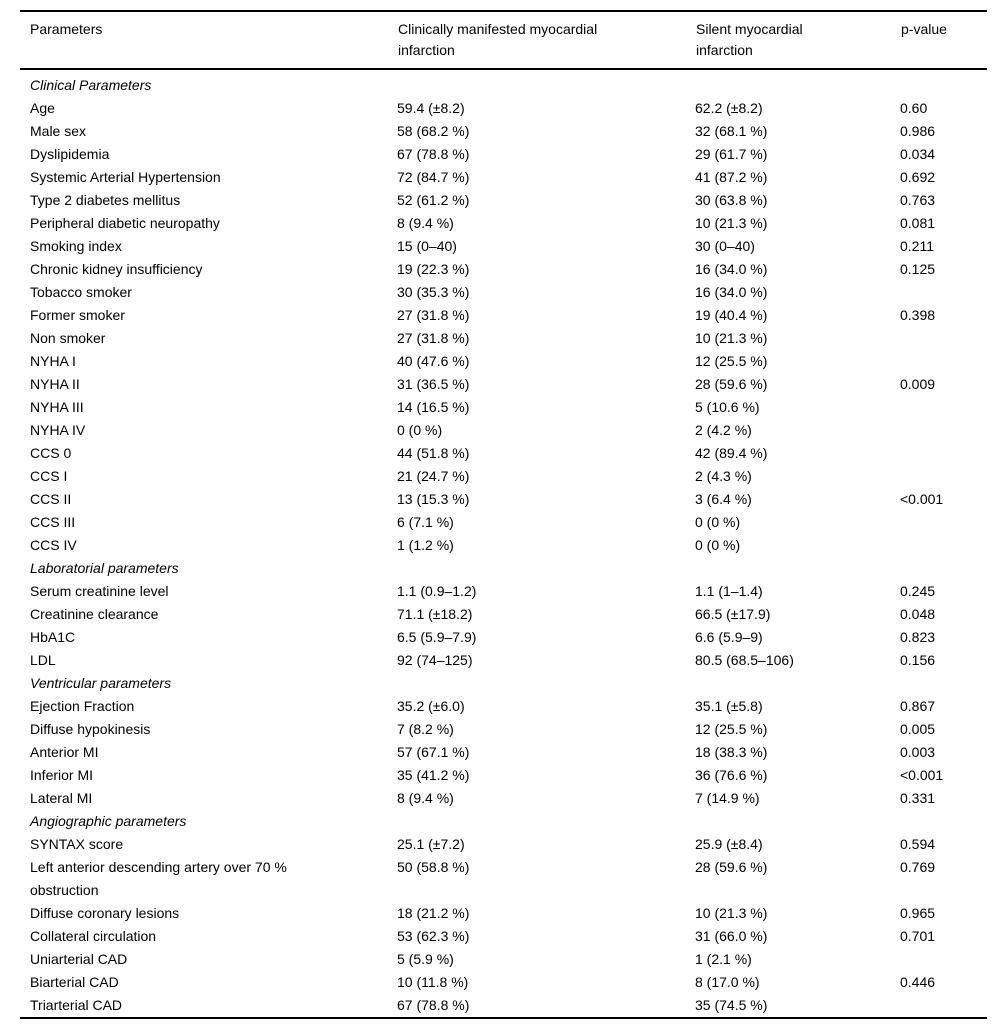  Describe the element at coordinates (77, 315) in the screenshot. I see `parameter-cell: Former smoker` at that location.